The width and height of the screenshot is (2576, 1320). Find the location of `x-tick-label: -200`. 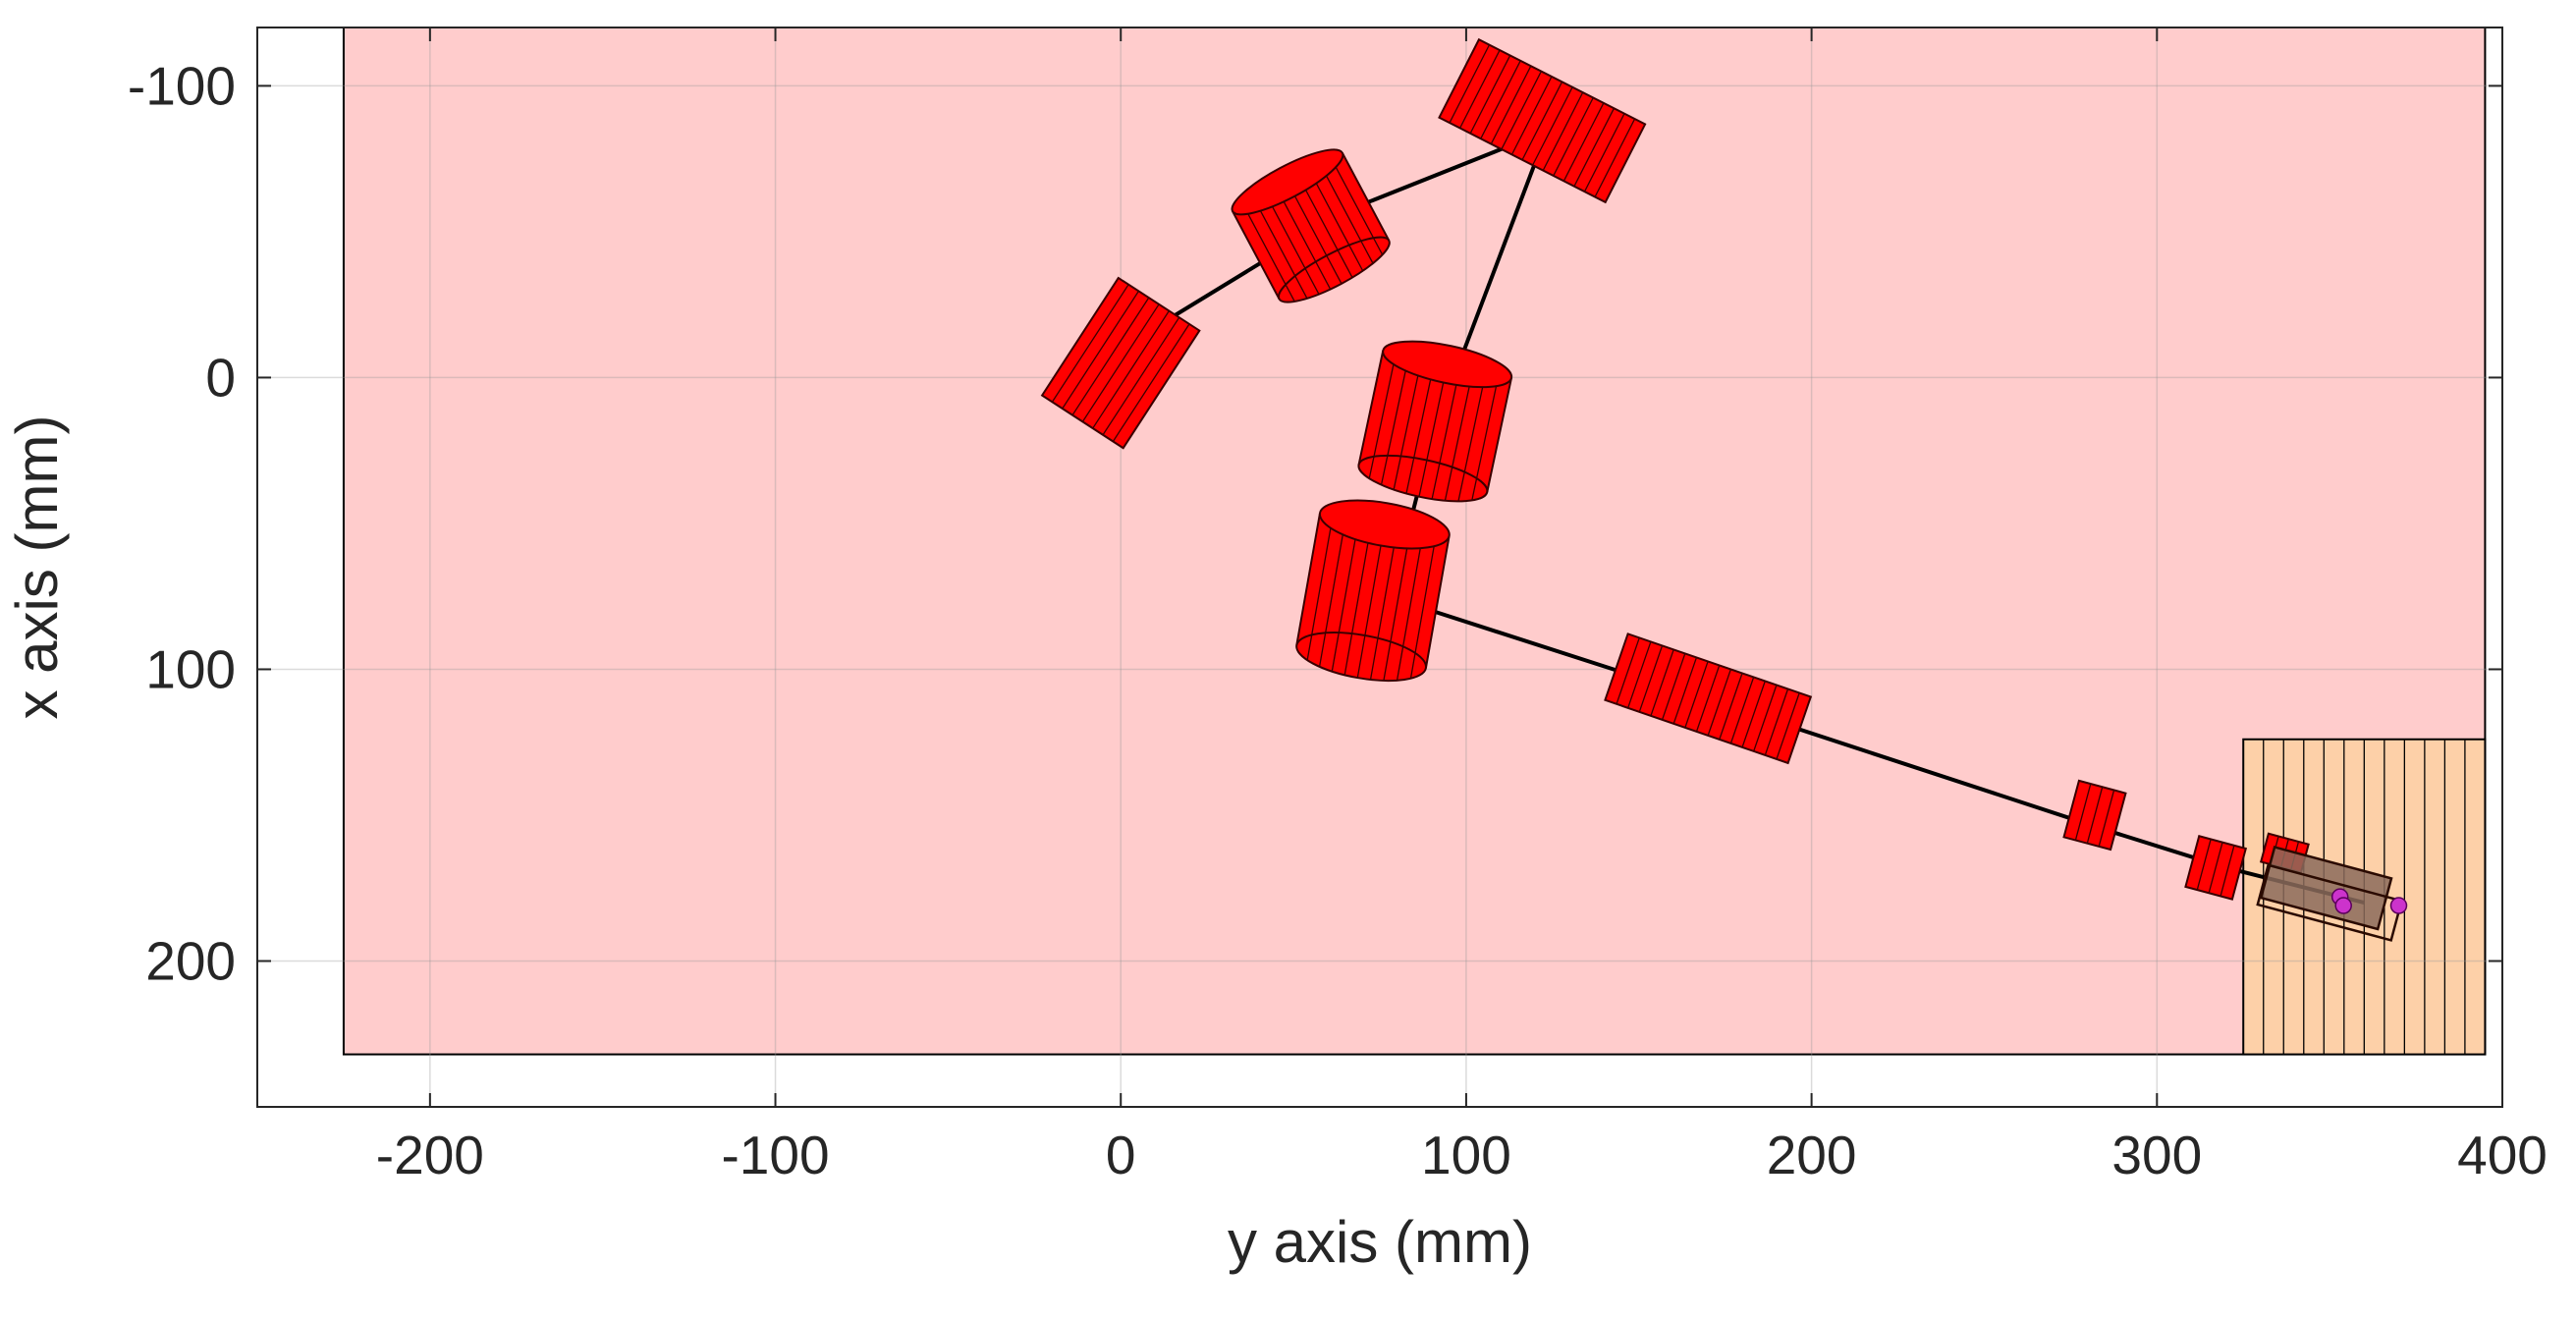

x-tick-label: -200 is located at coordinates (430, 1155).